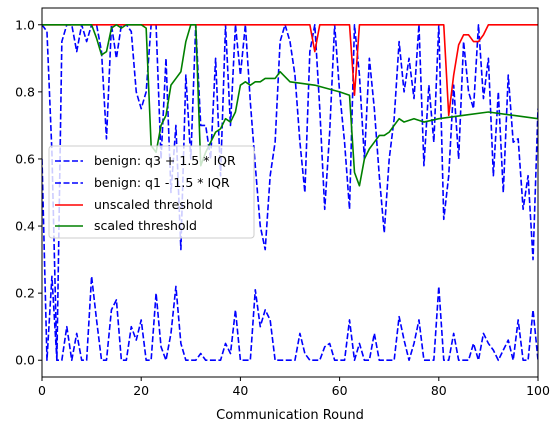 The image size is (560, 432). I want to click on x-tick-label: 60, so click(340, 390).